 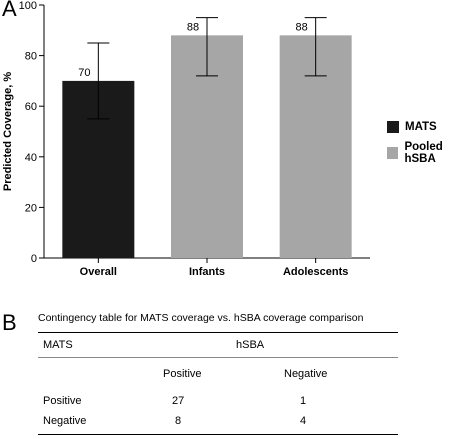 I want to click on panel-b-label: B, so click(x=9, y=322).